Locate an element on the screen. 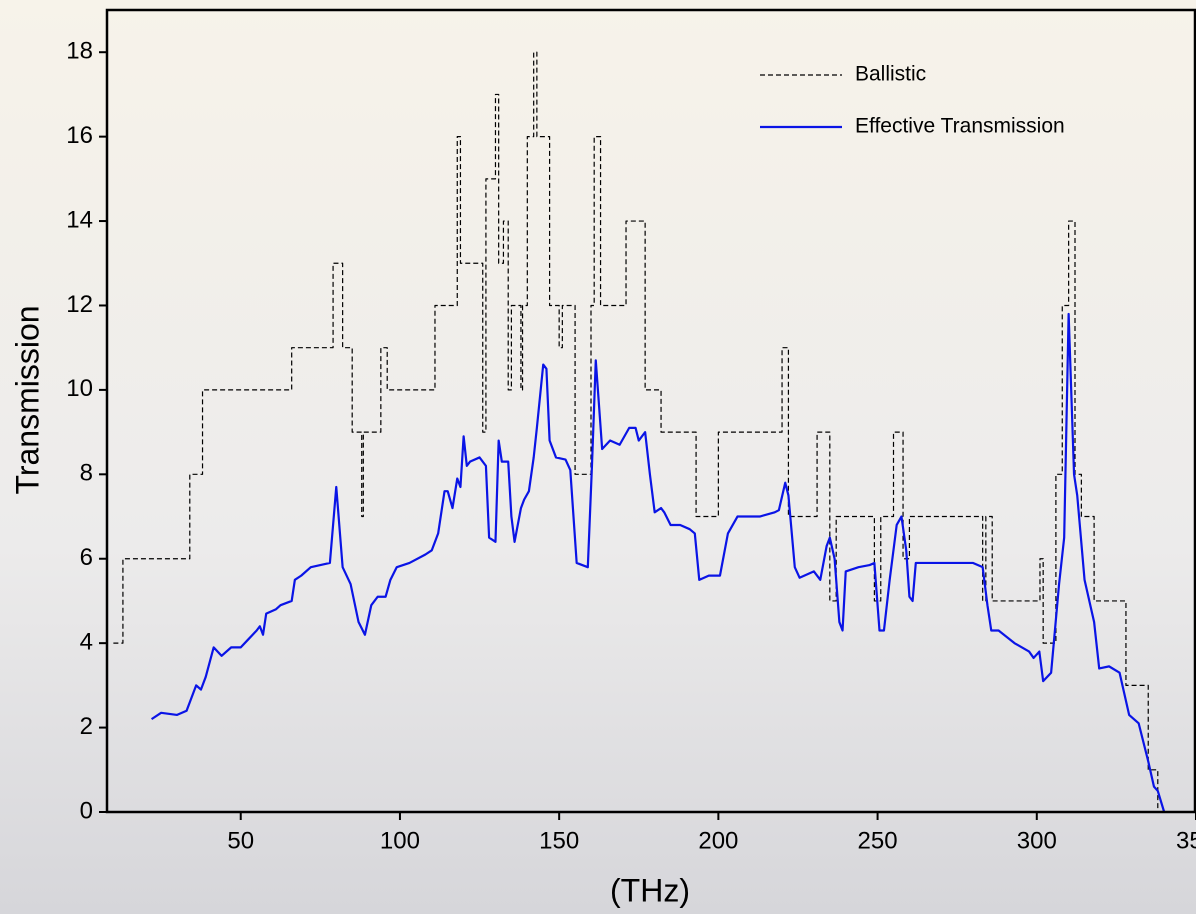 This screenshot has height=914, width=1196. y-tick-label: 6 is located at coordinates (86, 557).